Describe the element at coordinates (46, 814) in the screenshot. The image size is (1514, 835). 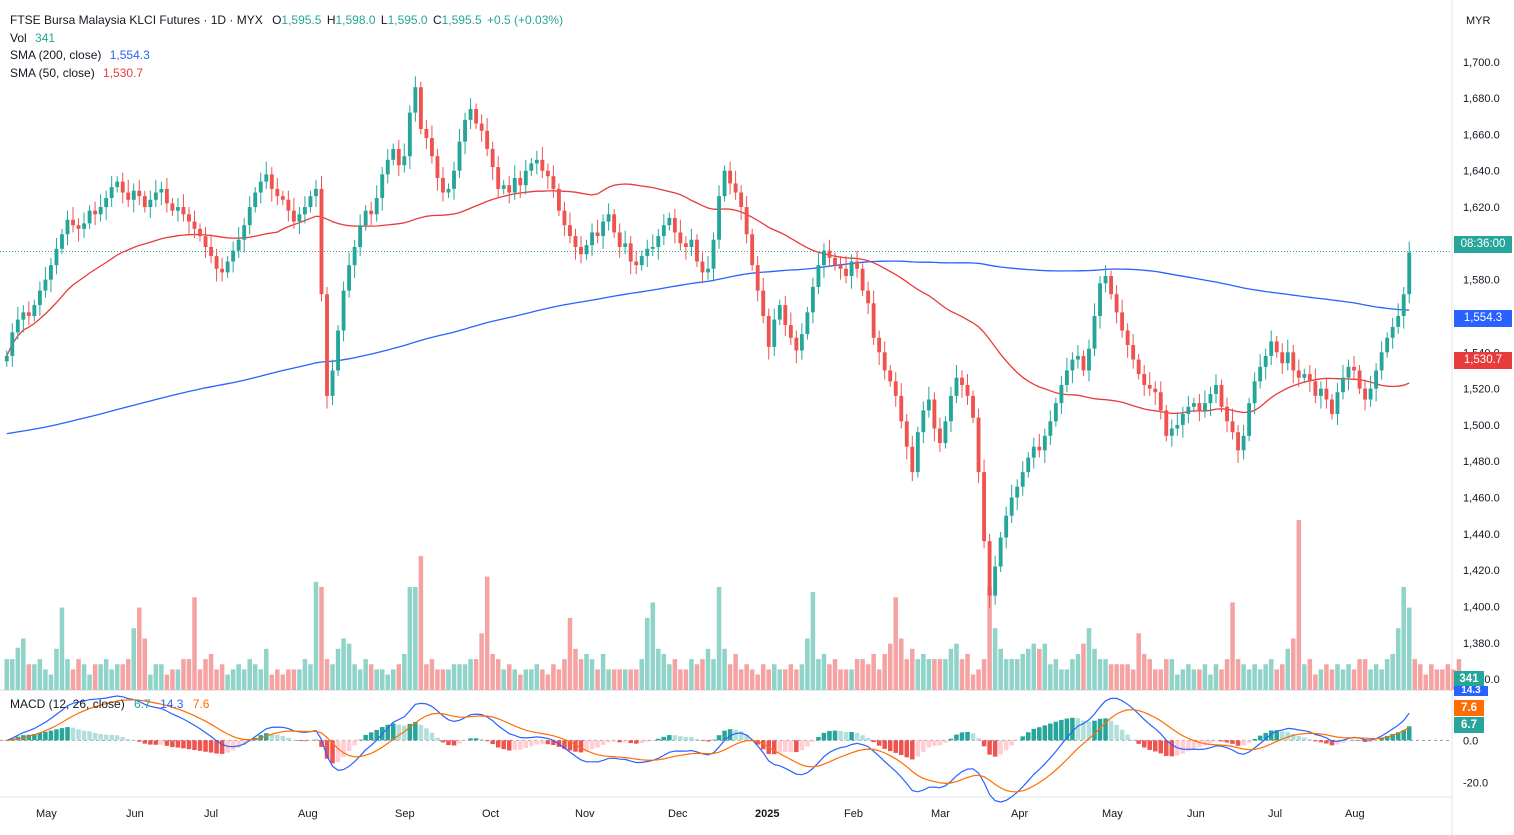
I see `time-tick-label: May` at that location.